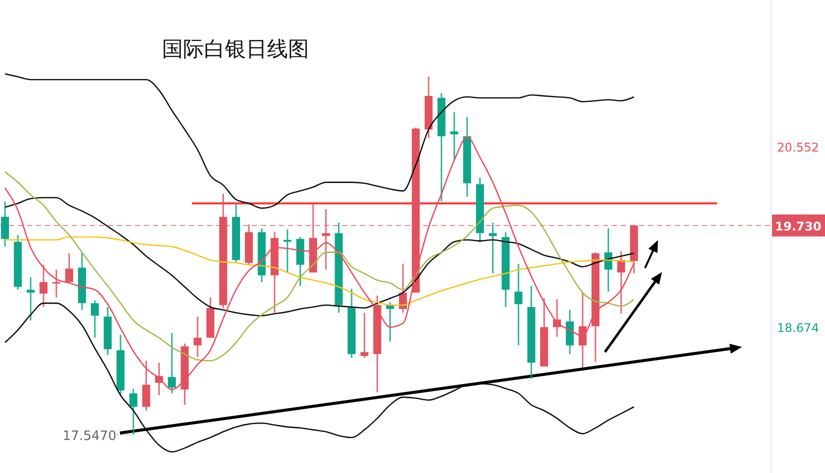 This screenshot has width=825, height=473. Describe the element at coordinates (798, 327) in the screenshot. I see `y-tick-label: 18.674` at that location.